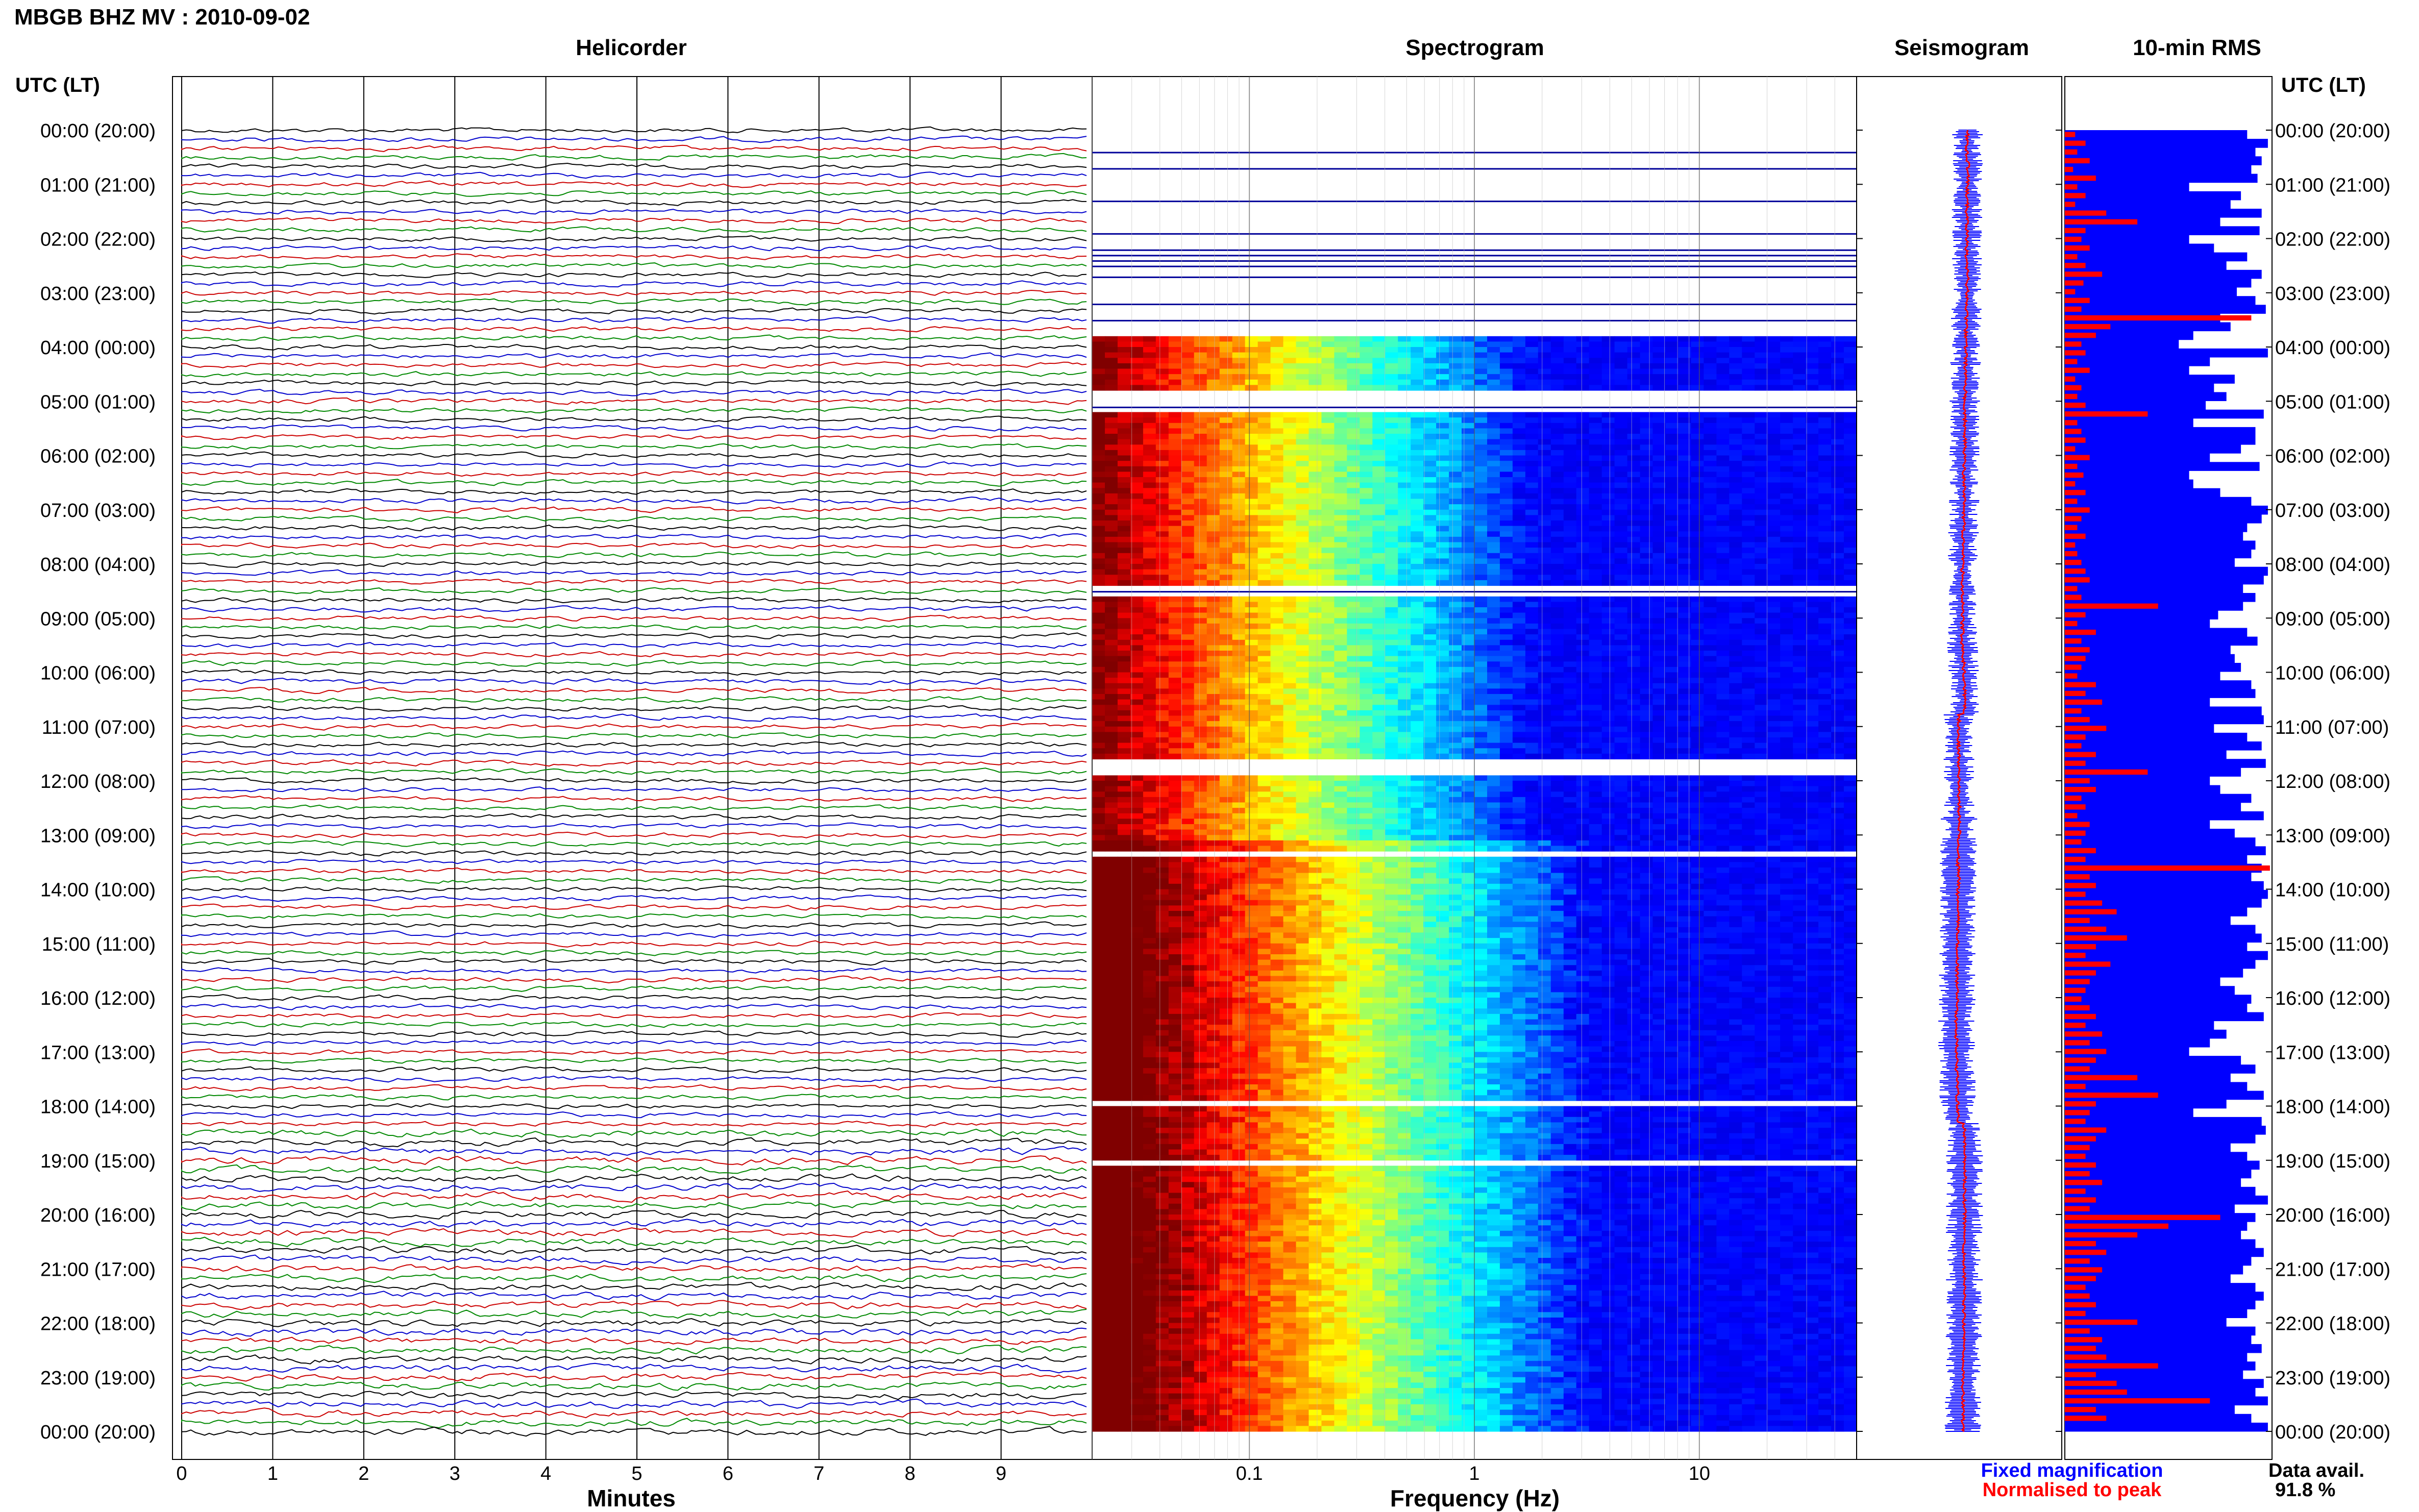  What do you see at coordinates (634, 410) in the screenshot?
I see `helicorder-trace` at bounding box center [634, 410].